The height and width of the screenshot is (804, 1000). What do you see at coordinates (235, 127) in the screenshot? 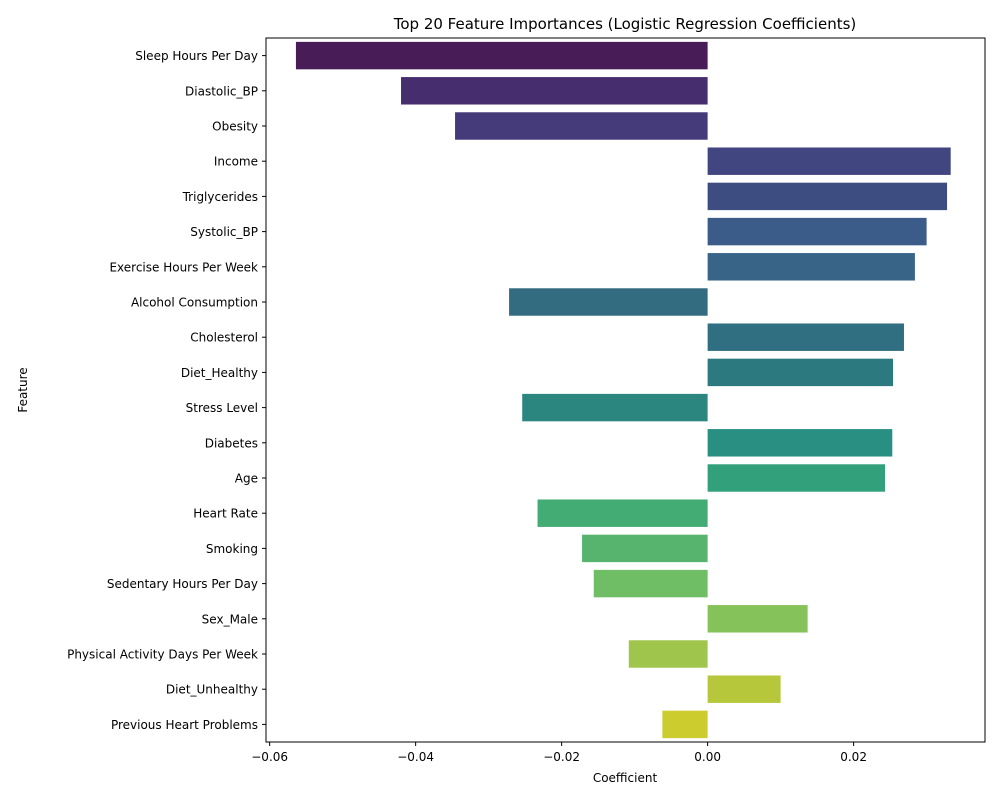
I see `y-tick-label: Obesity` at bounding box center [235, 127].